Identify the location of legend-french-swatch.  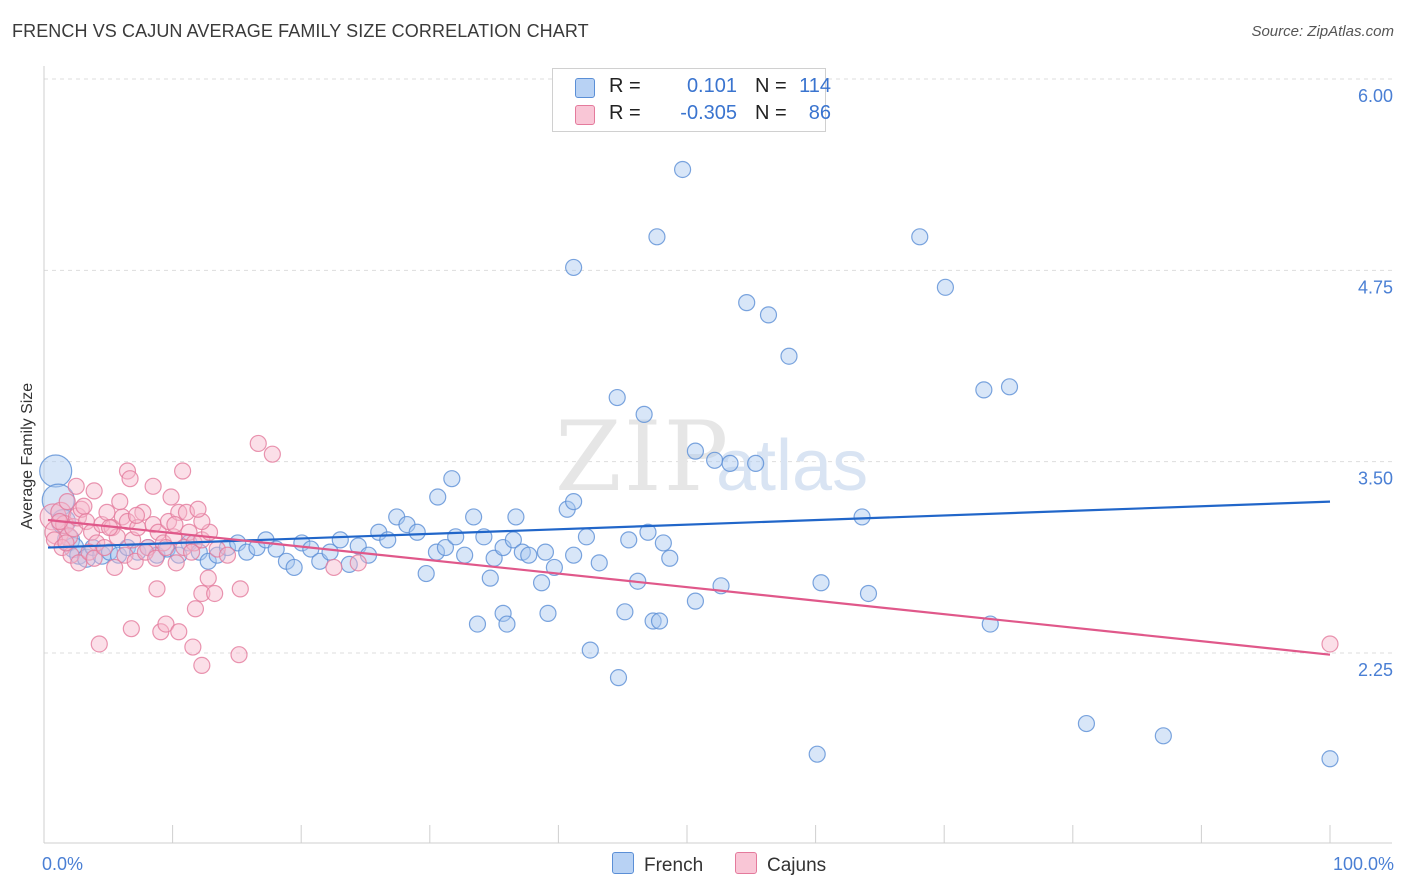
(623, 863).